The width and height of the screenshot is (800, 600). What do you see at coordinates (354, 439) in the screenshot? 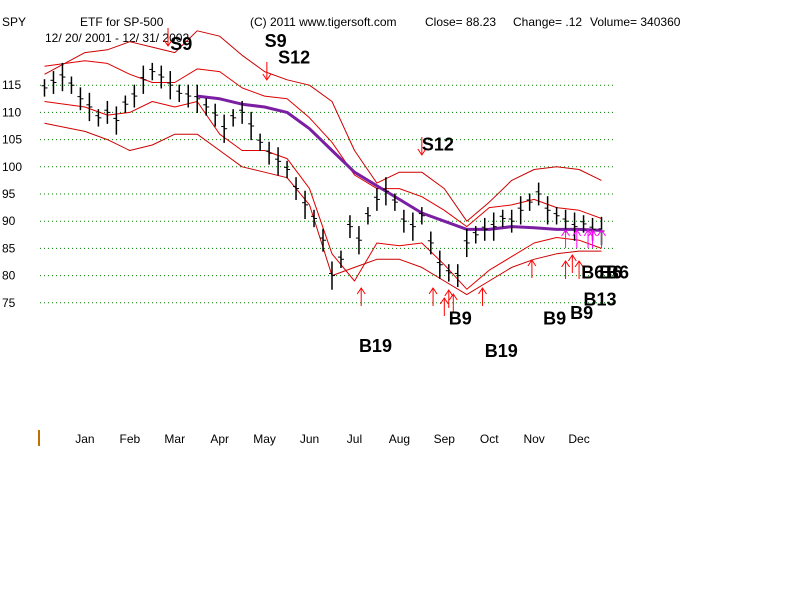
I see `x-tick-label-jul: Jul` at bounding box center [354, 439].